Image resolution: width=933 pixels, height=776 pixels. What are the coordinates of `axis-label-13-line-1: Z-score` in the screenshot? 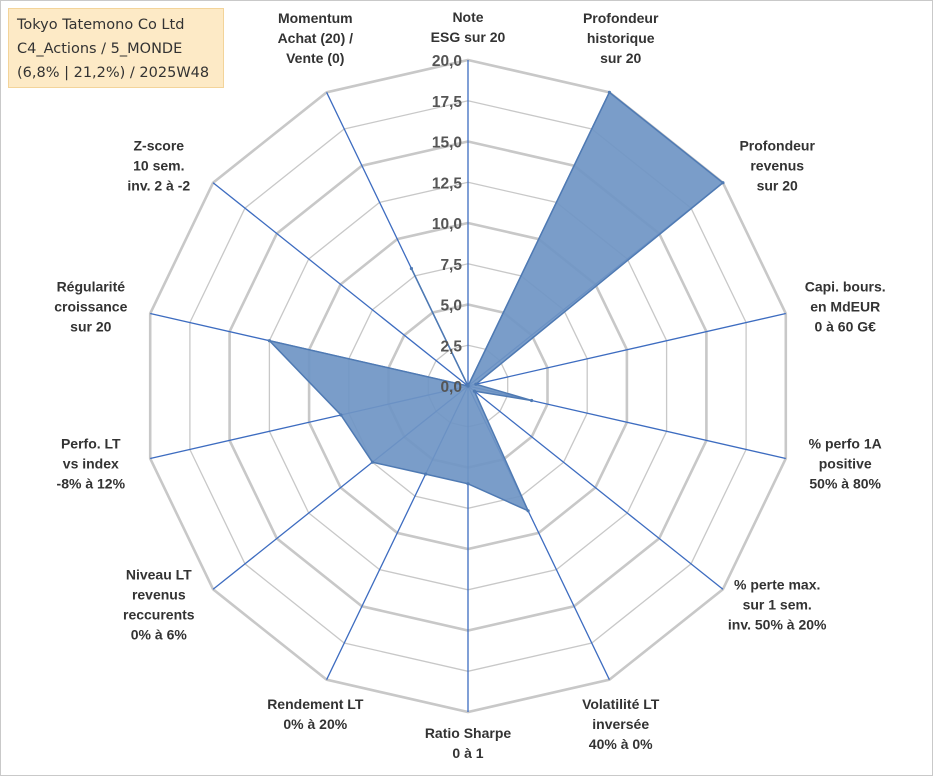 It's located at (159, 146).